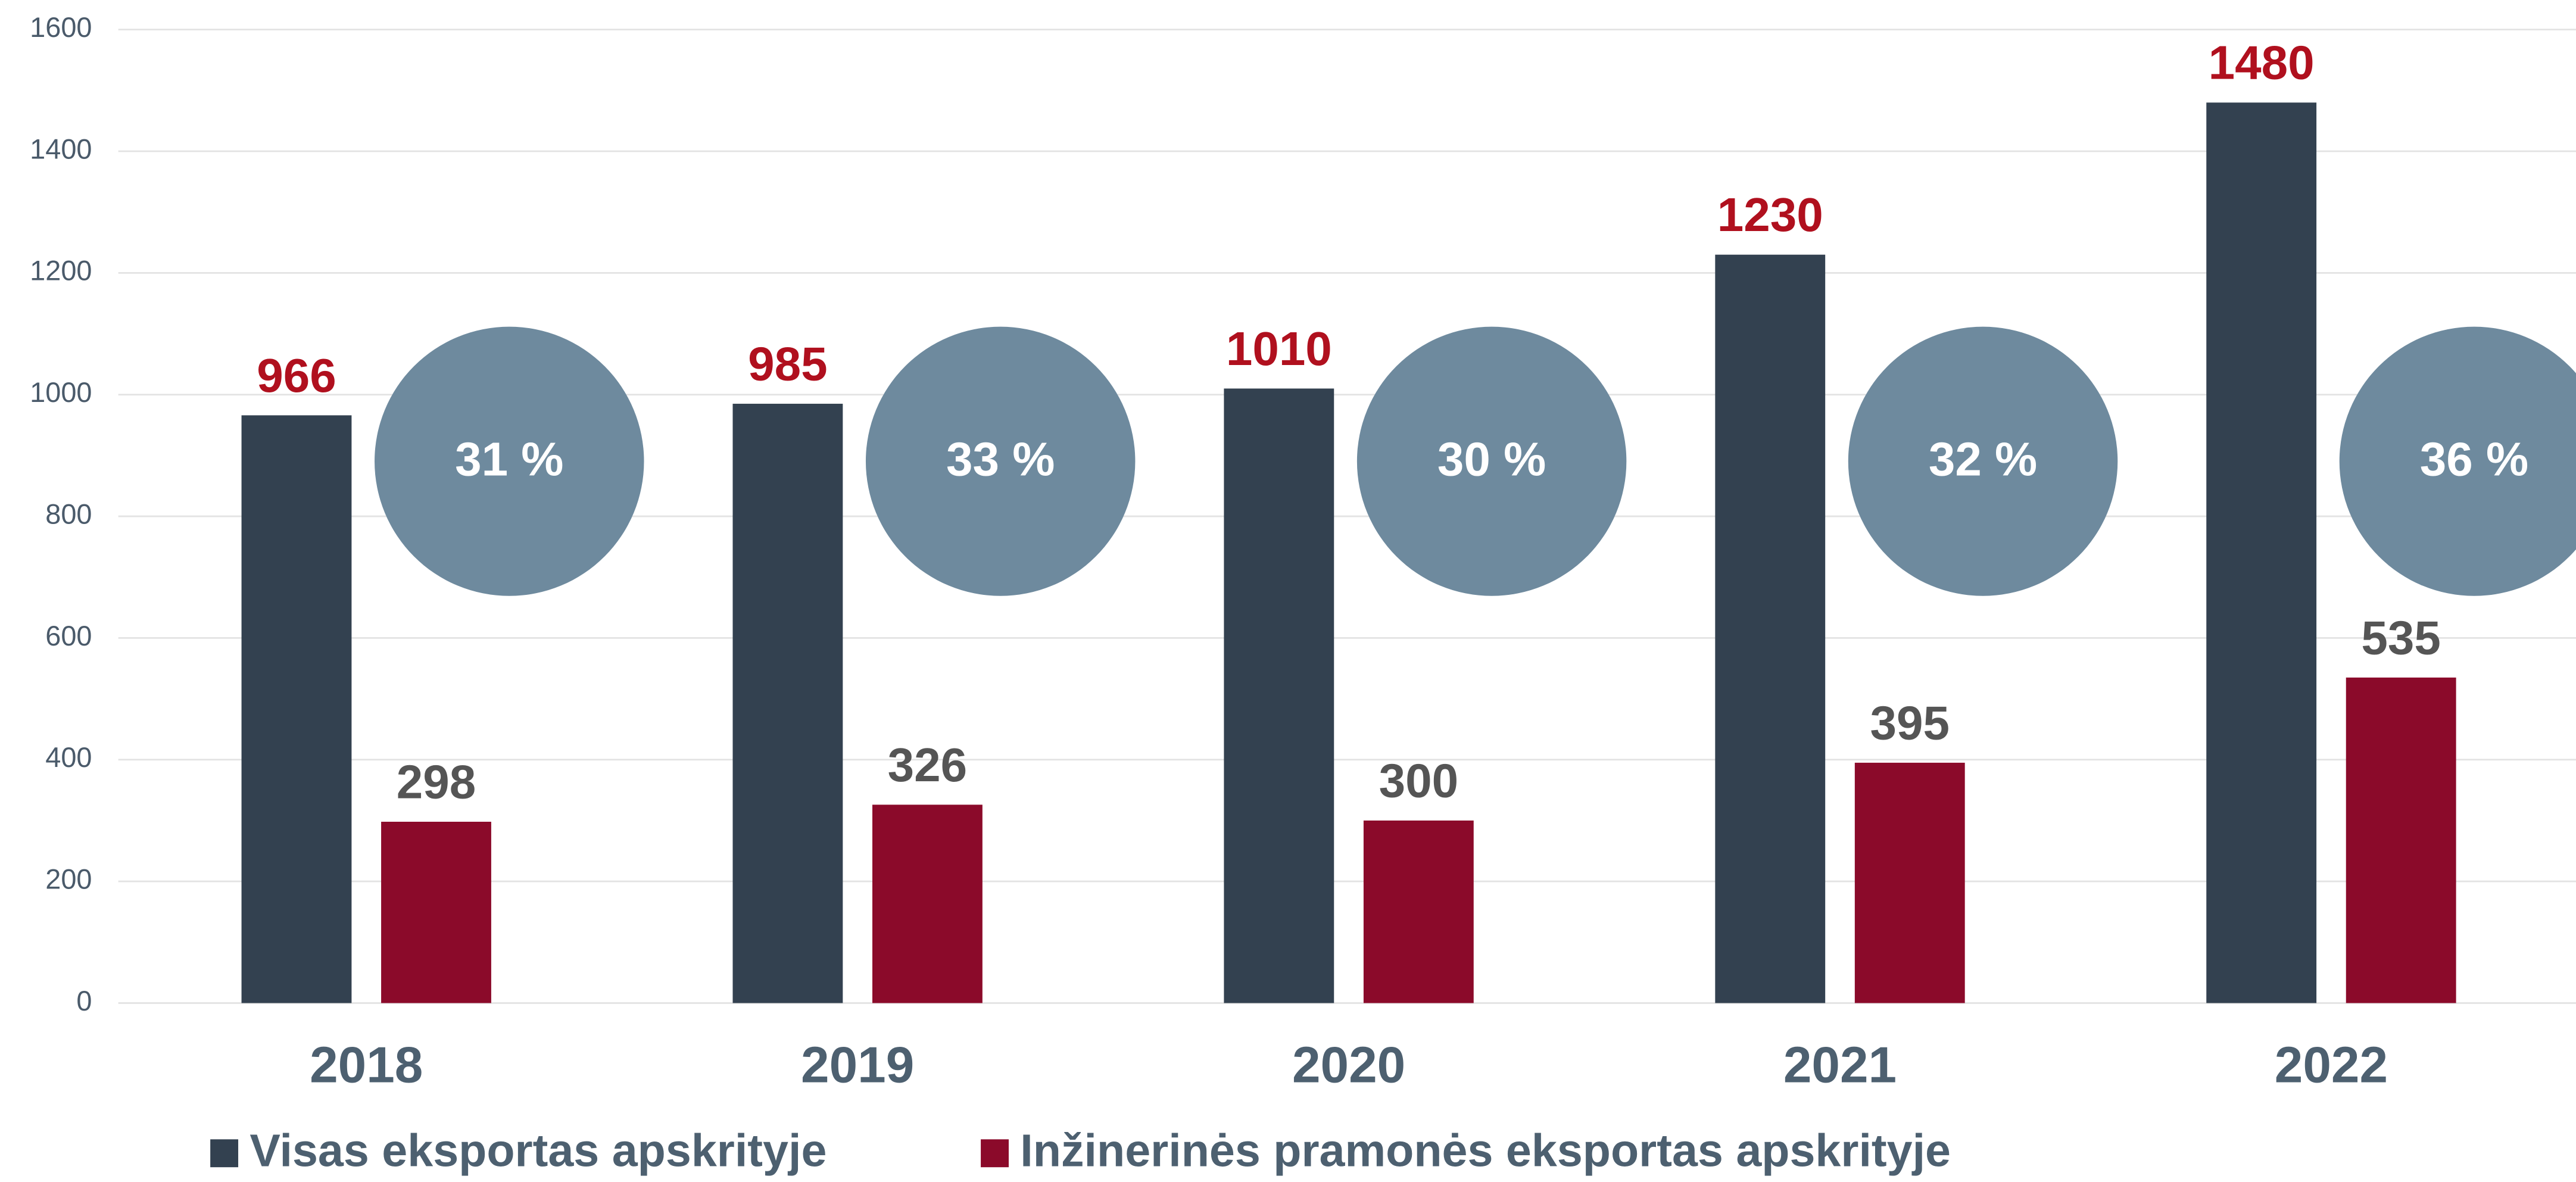 The image size is (2576, 1182). I want to click on y-tick-label: 600, so click(68, 635).